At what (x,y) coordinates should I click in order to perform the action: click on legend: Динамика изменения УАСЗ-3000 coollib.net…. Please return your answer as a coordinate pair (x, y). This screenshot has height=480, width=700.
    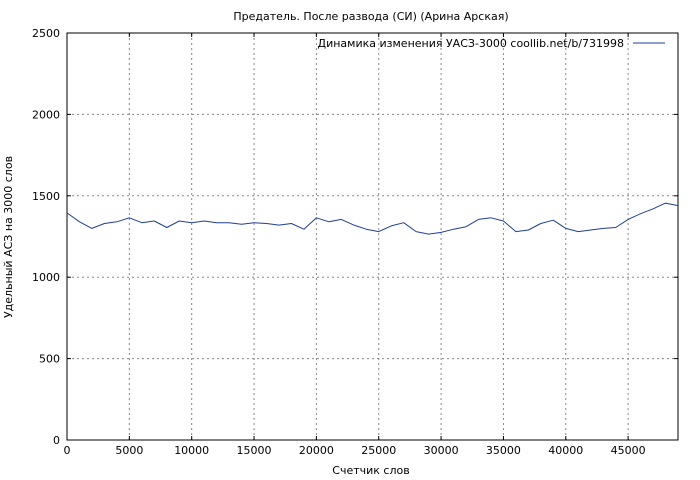
    Looking at the image, I should click on (491, 43).